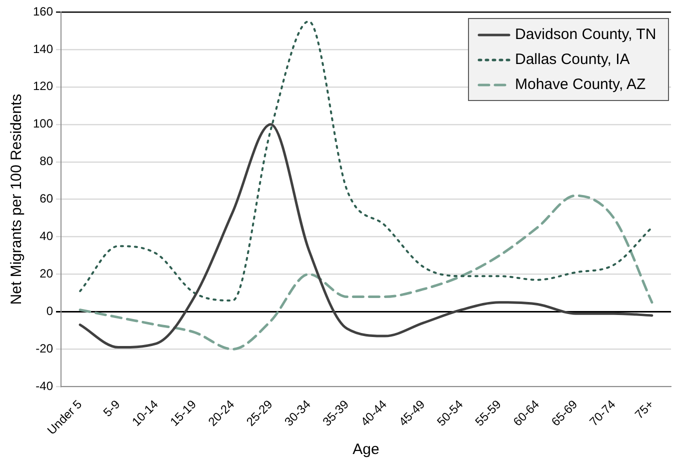 The width and height of the screenshot is (677, 461). Describe the element at coordinates (43, 86) in the screenshot. I see `y-tick-label: 120` at that location.